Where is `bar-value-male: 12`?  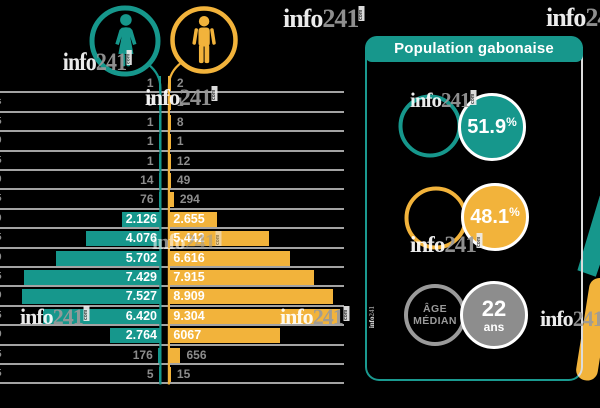
bar-value-male: 12 is located at coordinates (183, 160).